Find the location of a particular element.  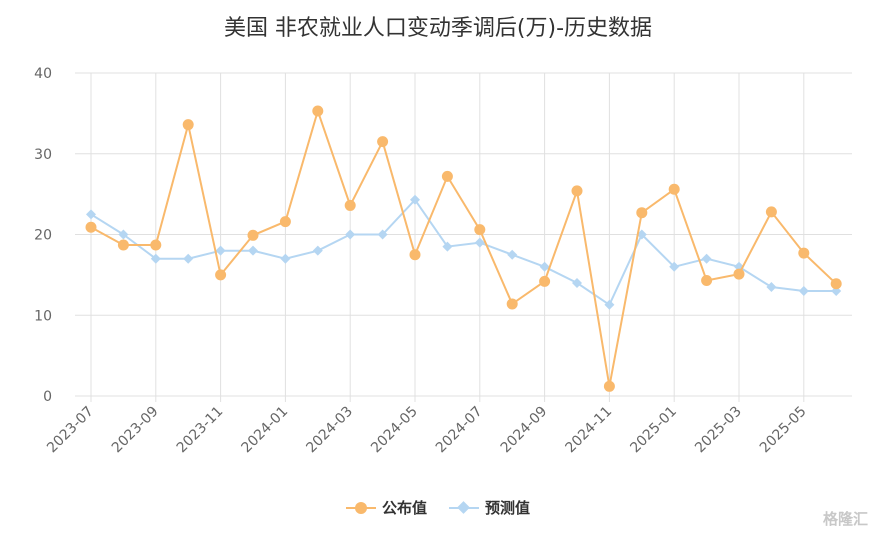

x-tick-label: 2024-03 is located at coordinates (329, 430).